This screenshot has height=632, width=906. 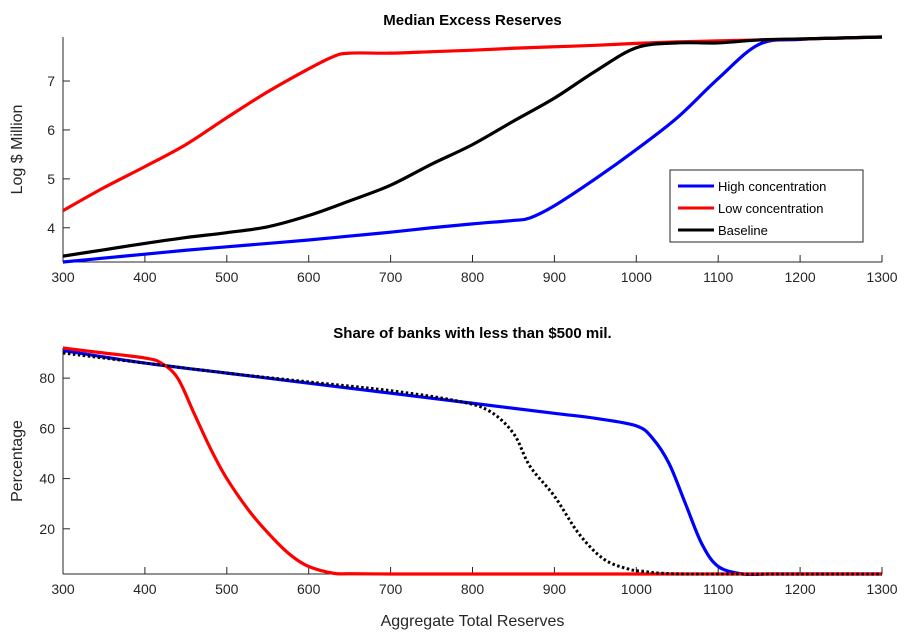 What do you see at coordinates (472, 20) in the screenshot?
I see `chart-title: Median Excess Reserves` at bounding box center [472, 20].